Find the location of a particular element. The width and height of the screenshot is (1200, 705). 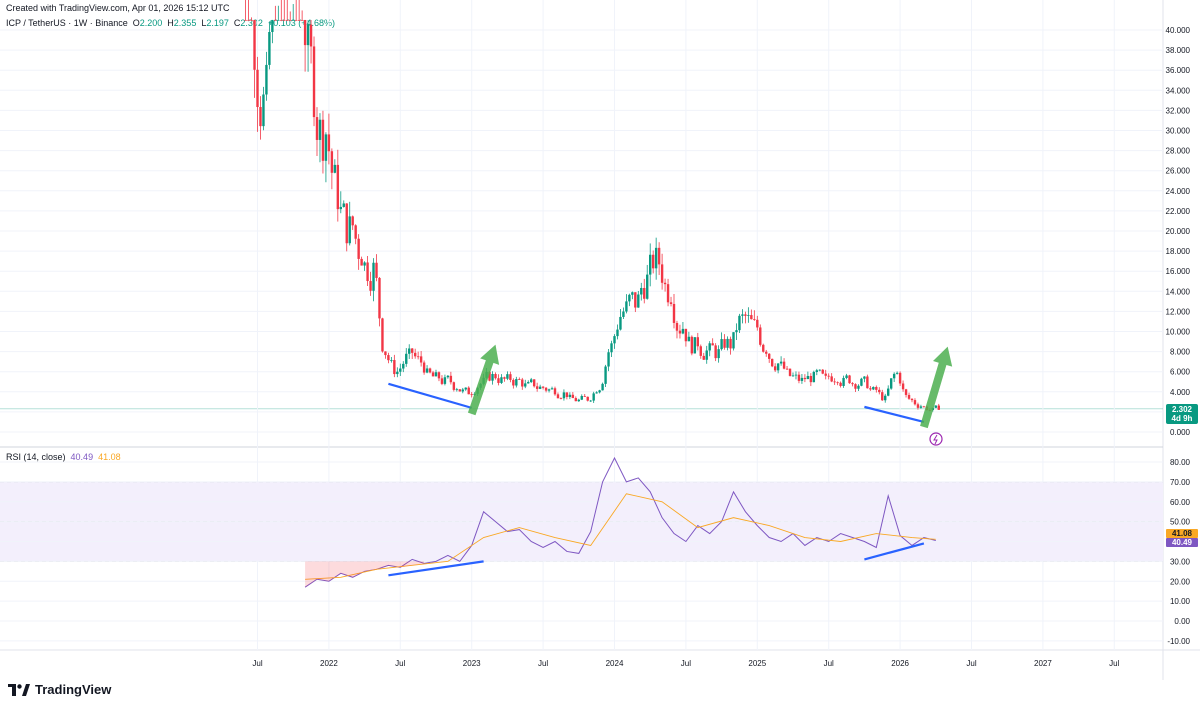

price-label-countdown: 4d 9h is located at coordinates (1182, 418).